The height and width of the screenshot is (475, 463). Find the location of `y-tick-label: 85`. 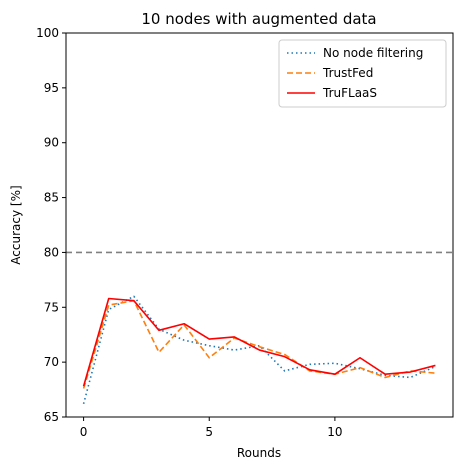

y-tick-label: 85 is located at coordinates (51, 198).